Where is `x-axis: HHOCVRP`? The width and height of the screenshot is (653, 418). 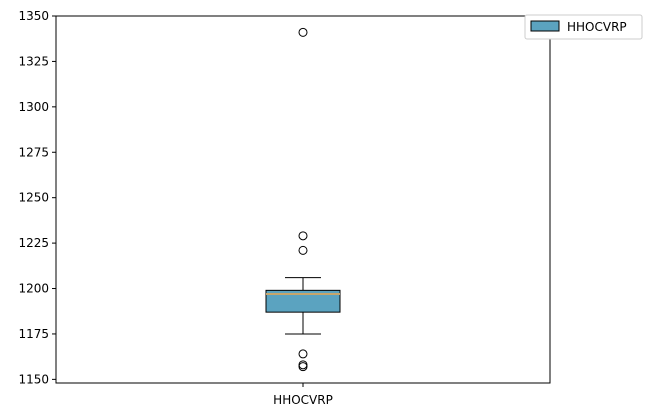 x-axis: HHOCVRP is located at coordinates (303, 395).